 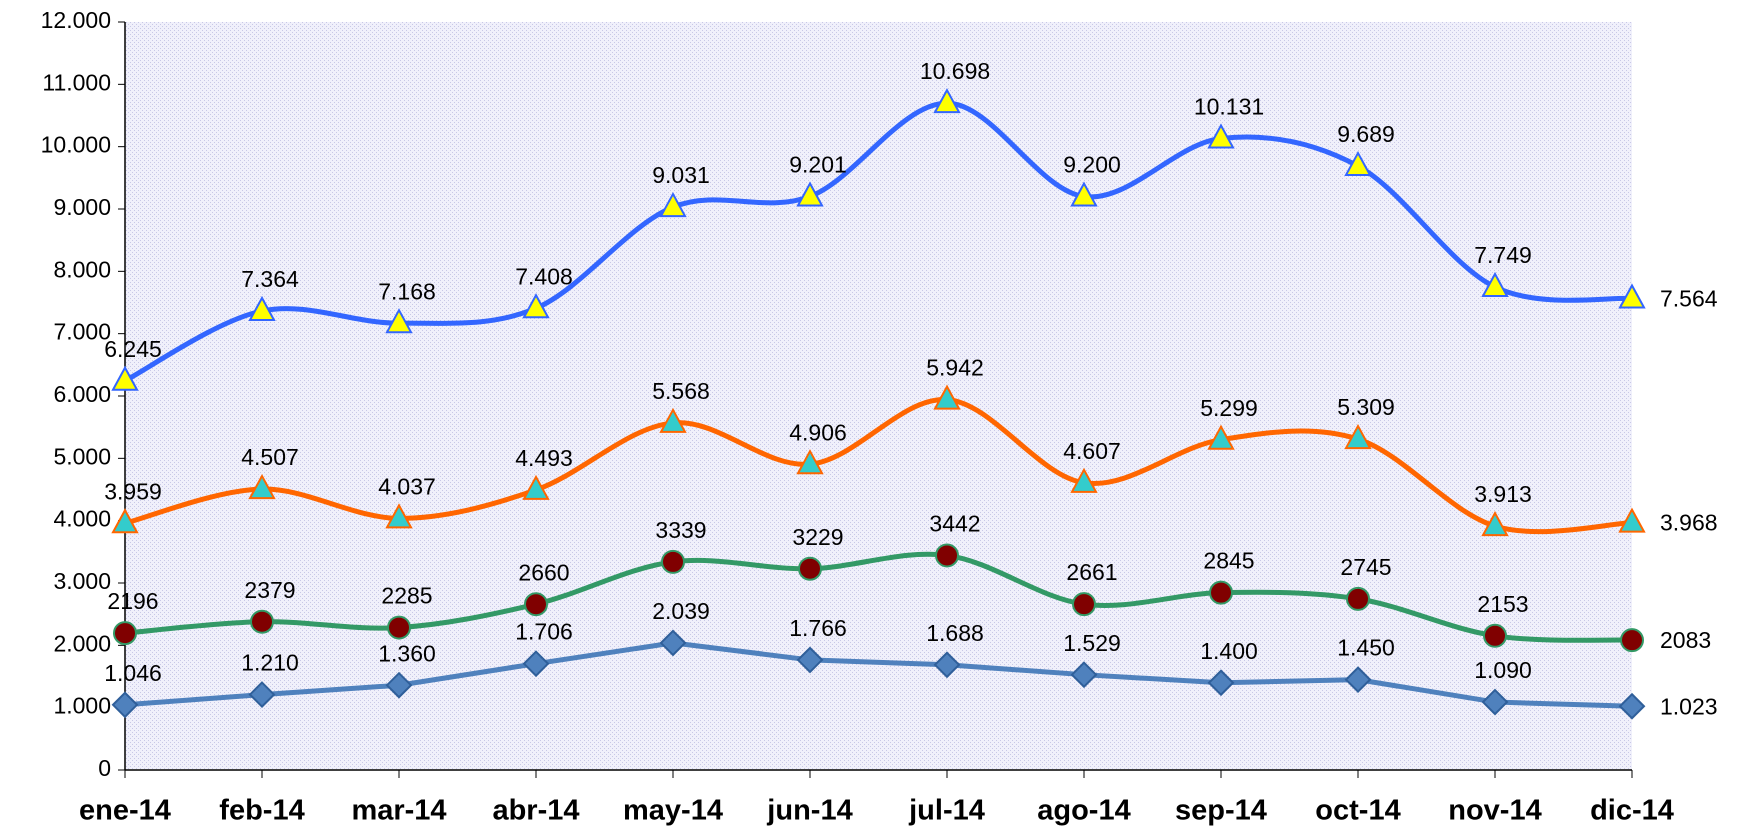 What do you see at coordinates (82, 332) in the screenshot?
I see `y-tick-label: 7.000` at bounding box center [82, 332].